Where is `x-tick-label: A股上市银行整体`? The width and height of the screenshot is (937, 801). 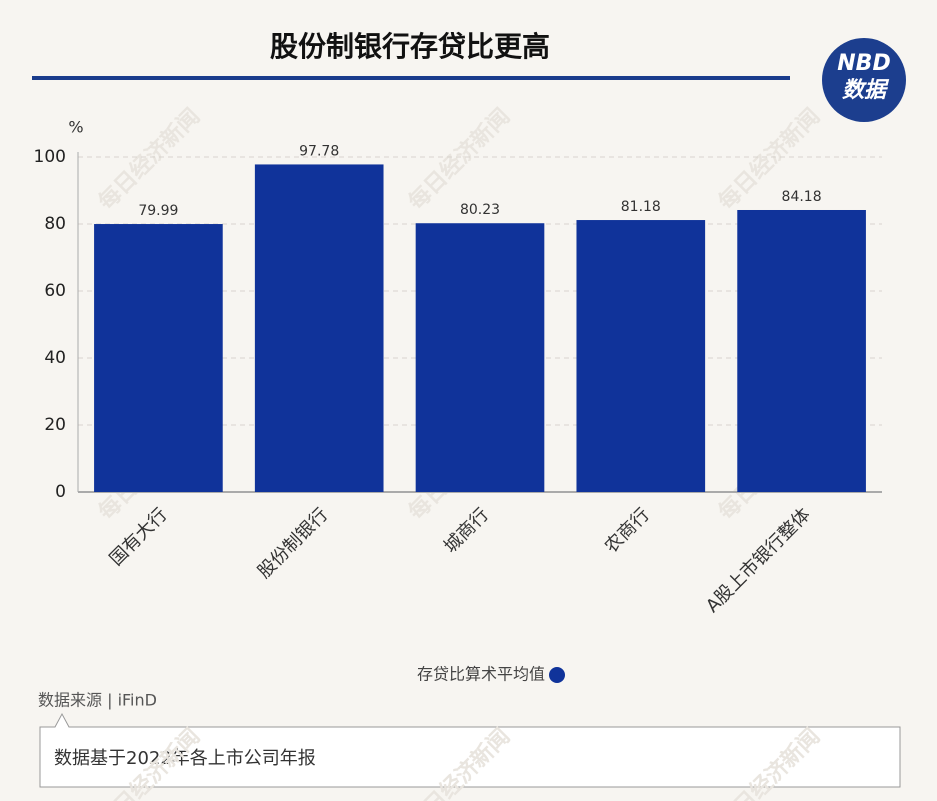
x-tick-label: A股上市银行整体 is located at coordinates (758, 560).